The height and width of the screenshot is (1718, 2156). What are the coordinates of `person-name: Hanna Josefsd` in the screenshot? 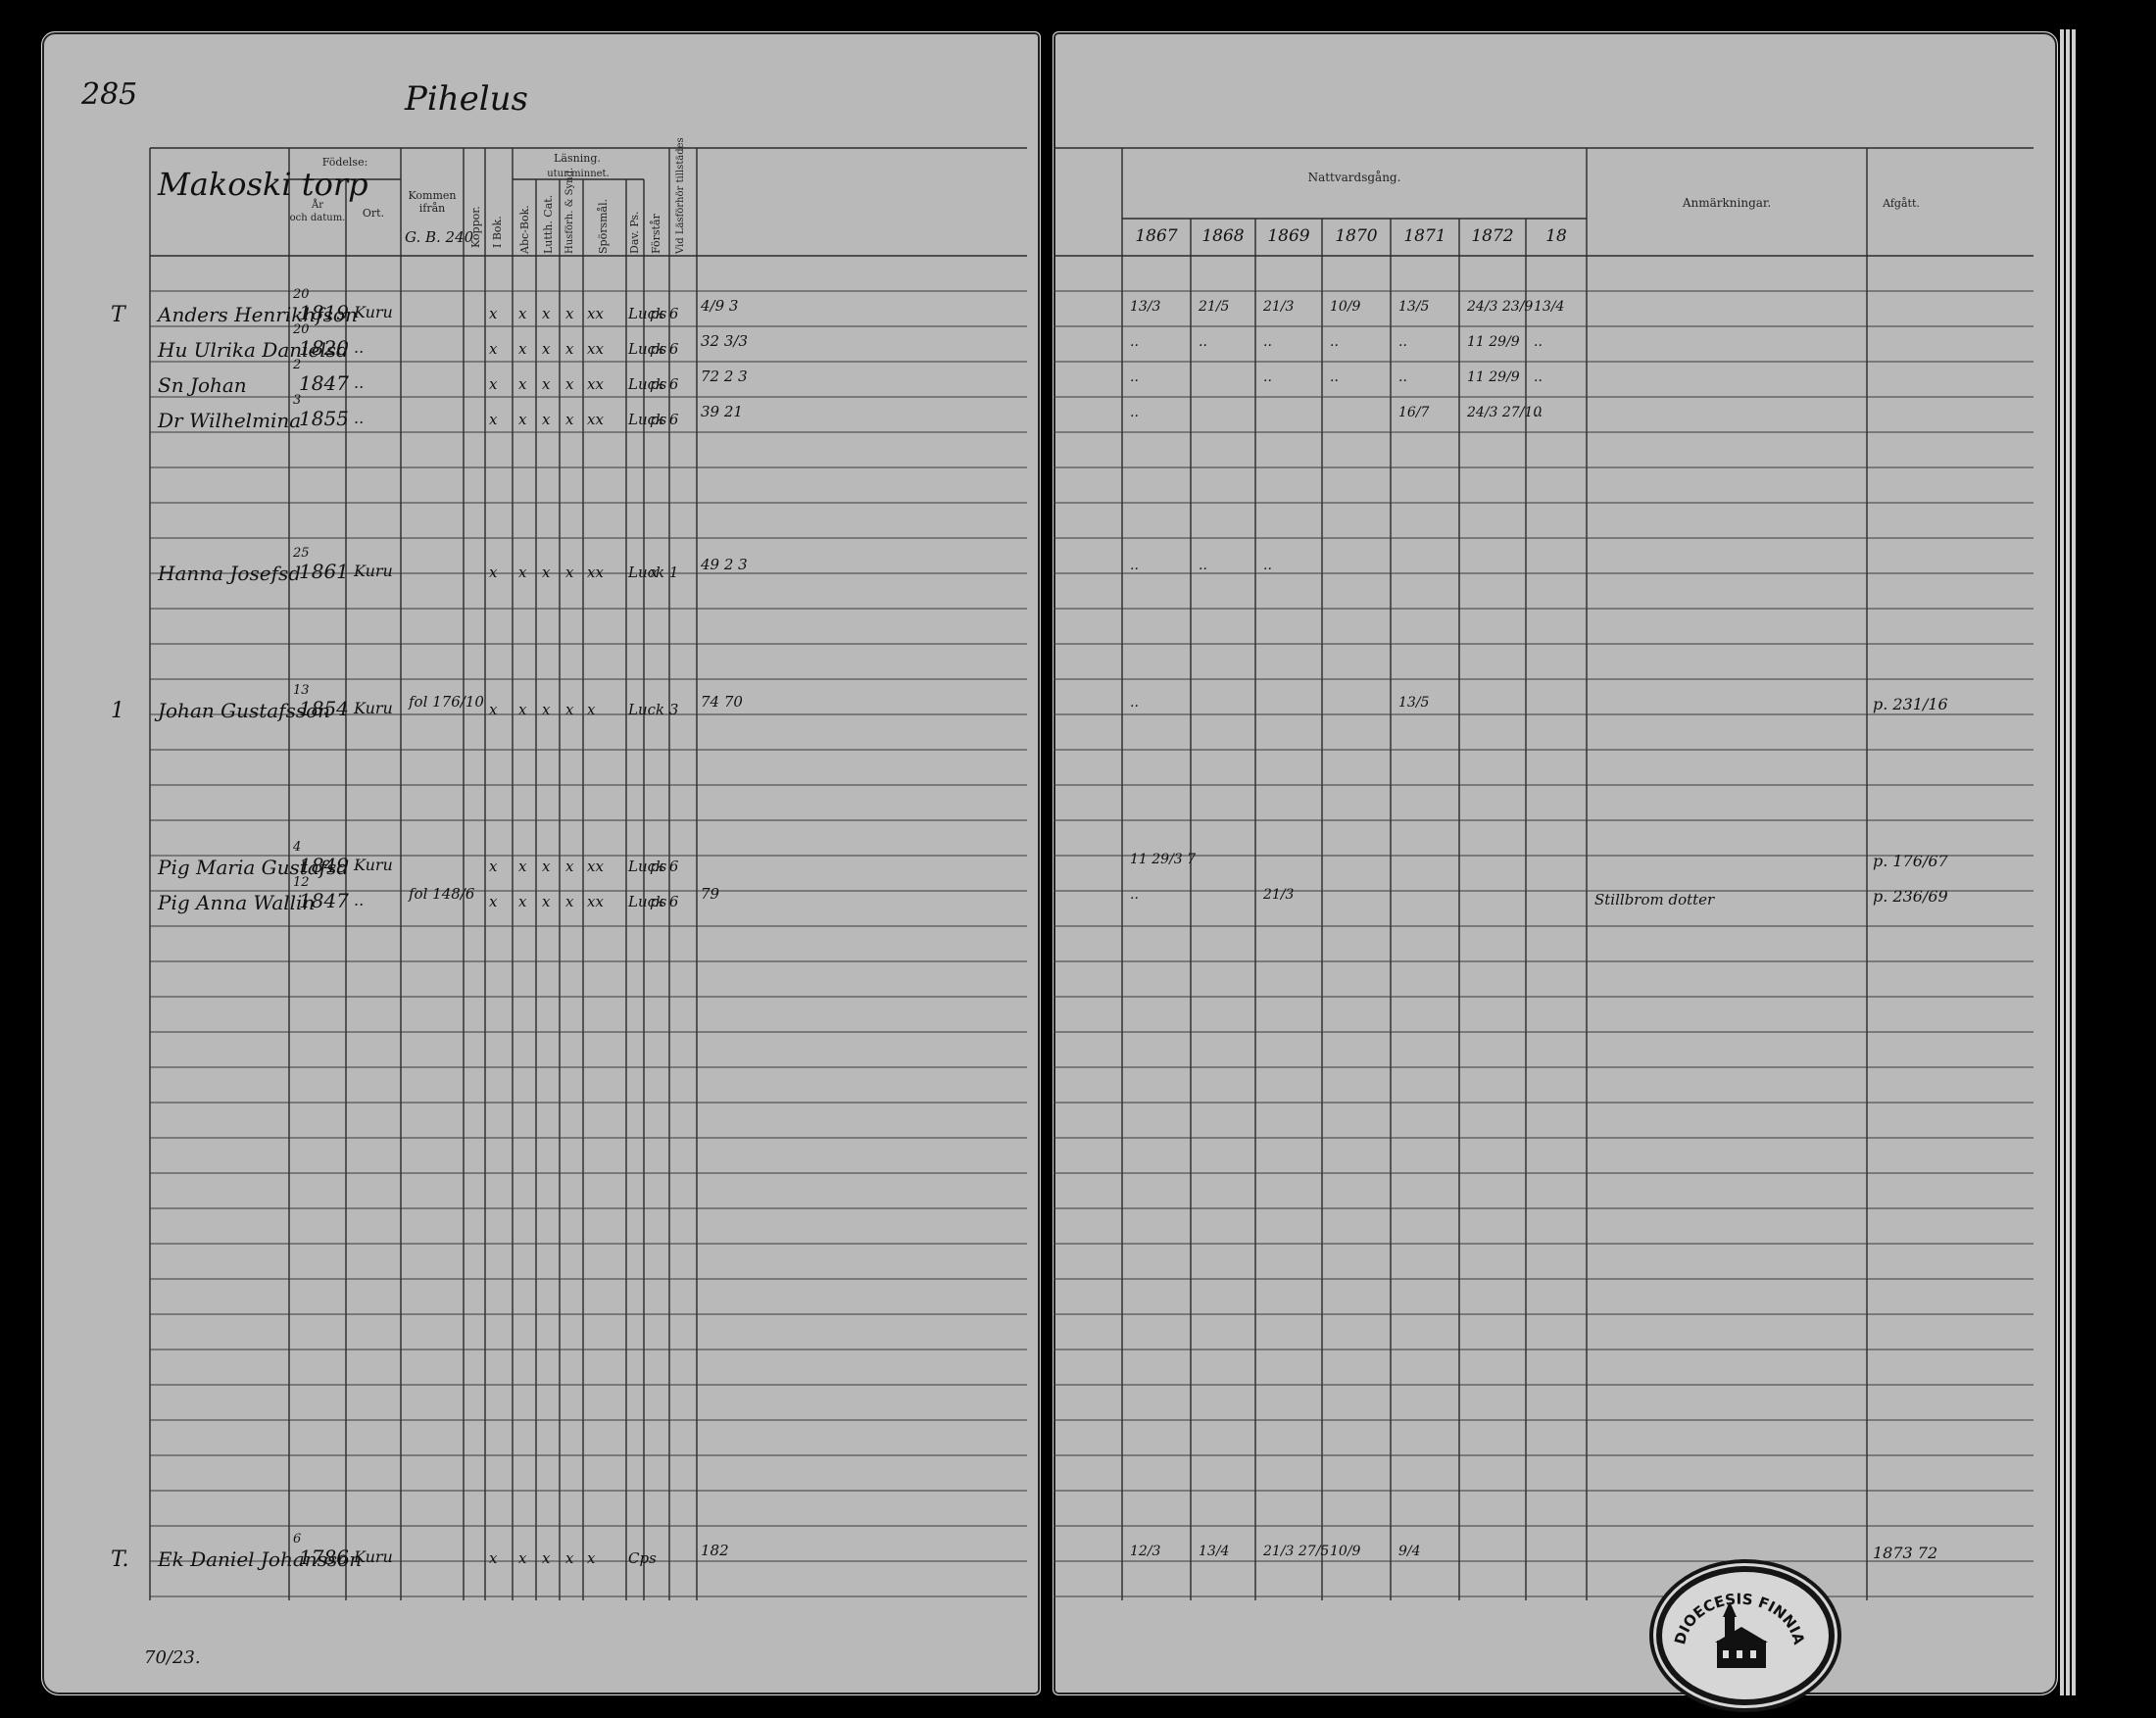 It's located at (230, 573).